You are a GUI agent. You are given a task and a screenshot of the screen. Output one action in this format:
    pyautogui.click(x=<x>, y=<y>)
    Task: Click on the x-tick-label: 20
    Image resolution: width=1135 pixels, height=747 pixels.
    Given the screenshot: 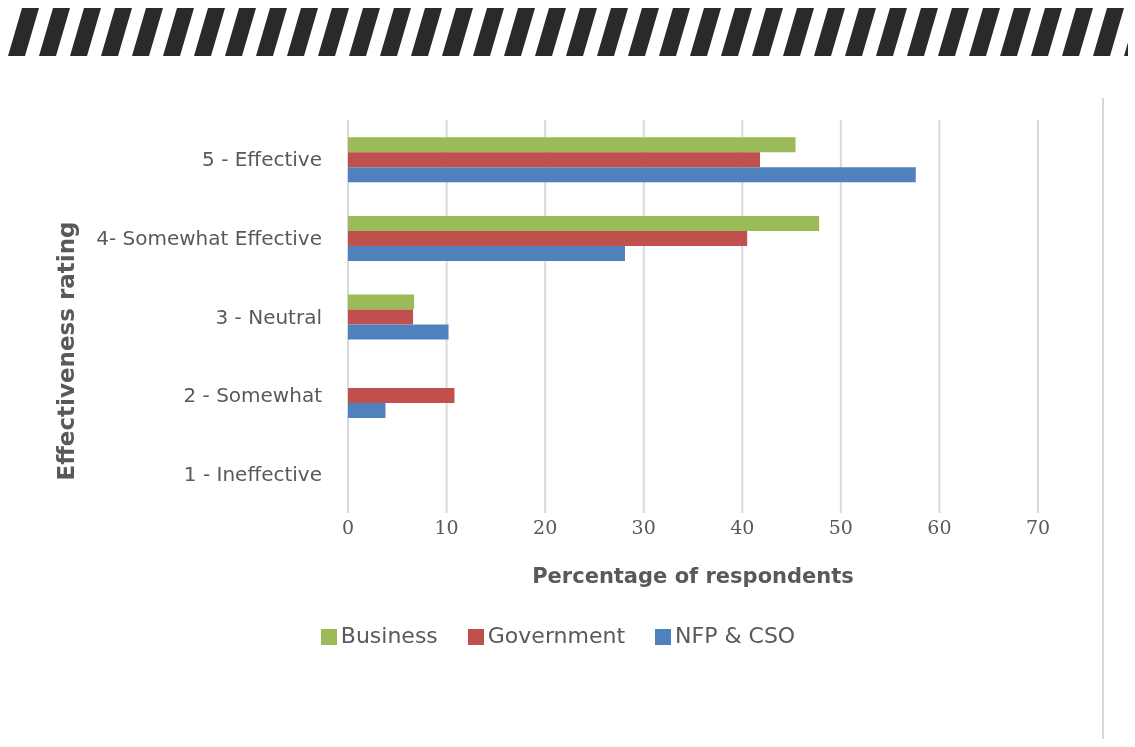 What is the action you would take?
    pyautogui.click(x=545, y=527)
    